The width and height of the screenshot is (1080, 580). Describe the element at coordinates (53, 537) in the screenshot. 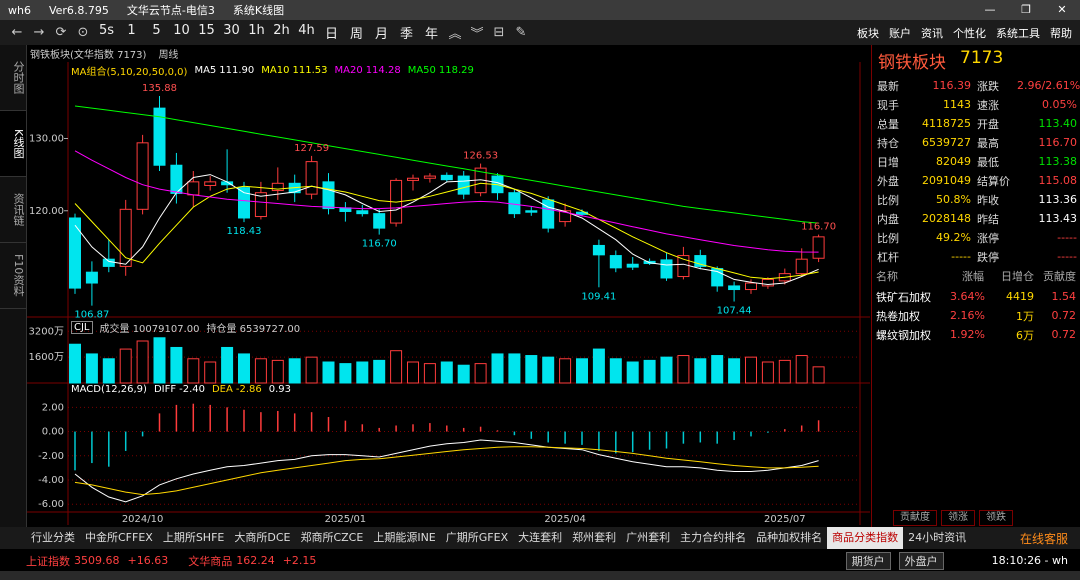

I see `market-tab: 行业分类` at that location.